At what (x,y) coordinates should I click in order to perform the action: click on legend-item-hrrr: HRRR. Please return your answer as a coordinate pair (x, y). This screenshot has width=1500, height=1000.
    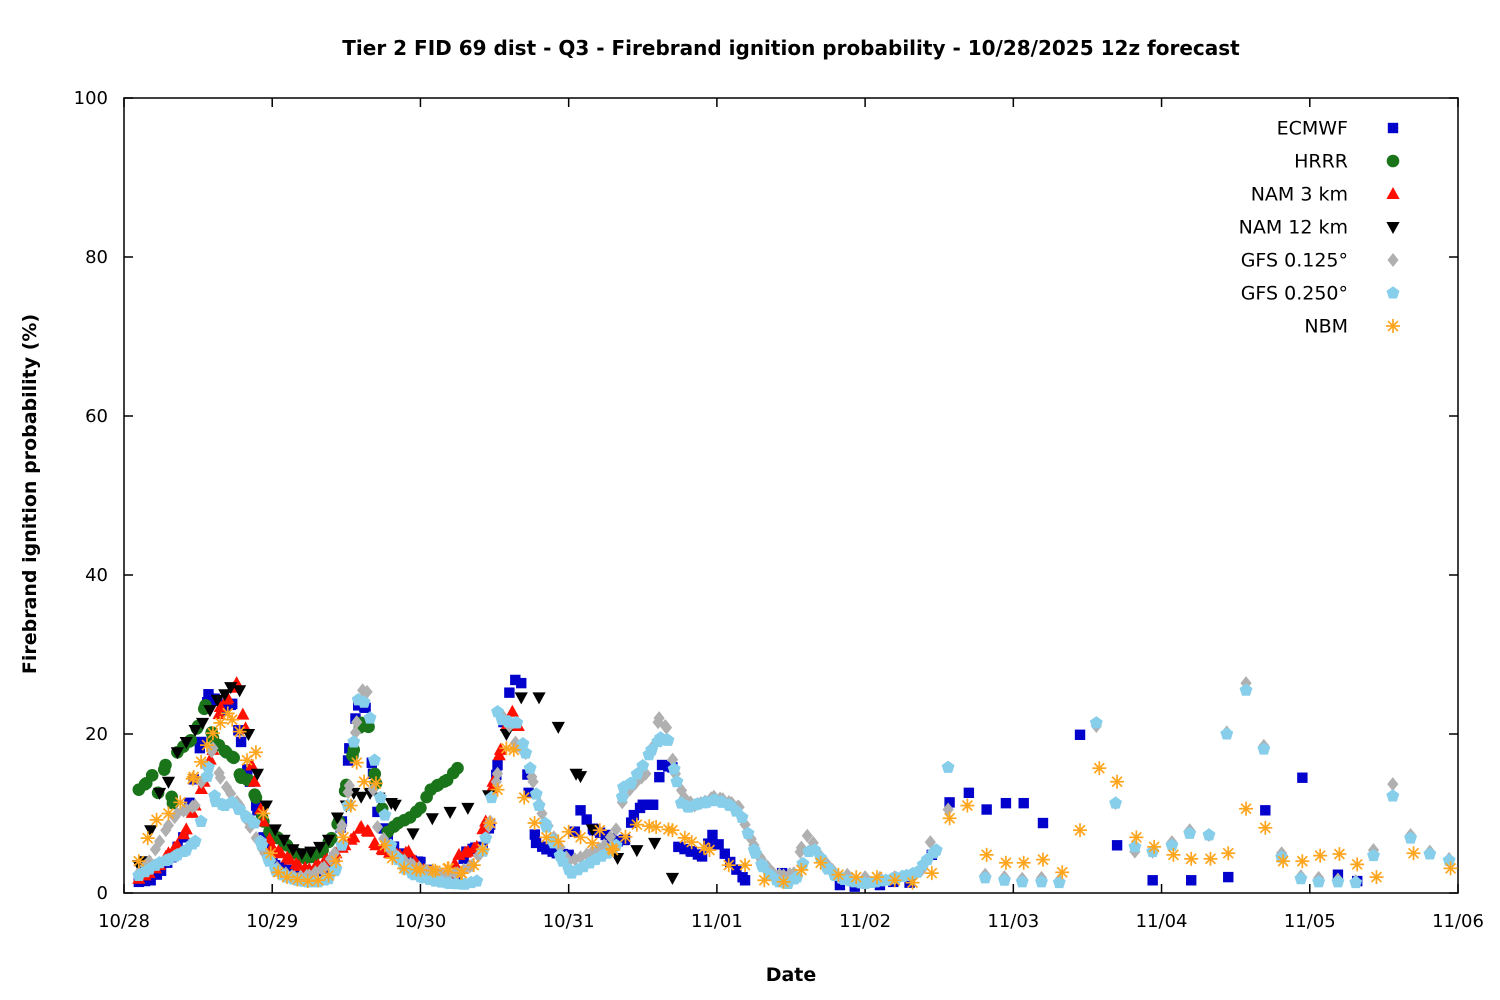
    Looking at the image, I should click on (1347, 162).